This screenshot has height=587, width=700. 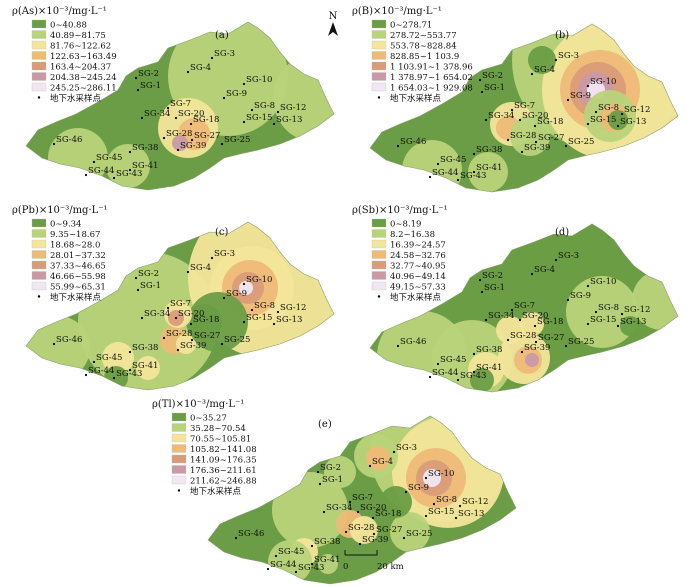 I want to click on legend-class-label: 828.85~1 103.9, so click(x=424, y=57).